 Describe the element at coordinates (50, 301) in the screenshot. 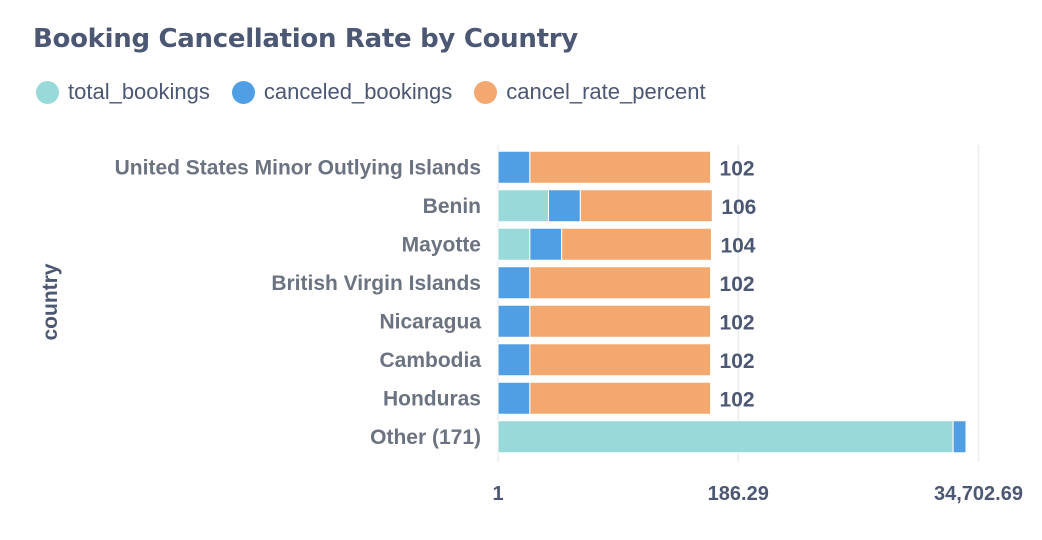

I see `y-axis-title: country` at that location.